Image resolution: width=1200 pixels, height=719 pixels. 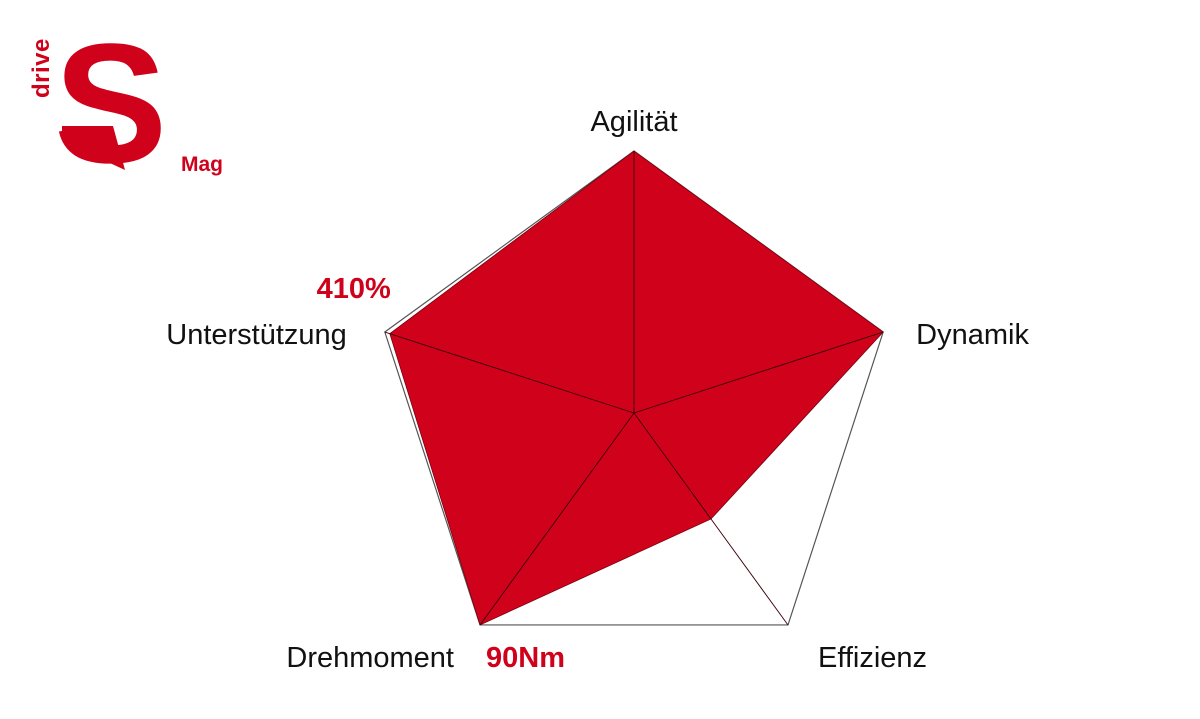 What do you see at coordinates (711, 519) in the screenshot?
I see `spoke-effizienz` at bounding box center [711, 519].